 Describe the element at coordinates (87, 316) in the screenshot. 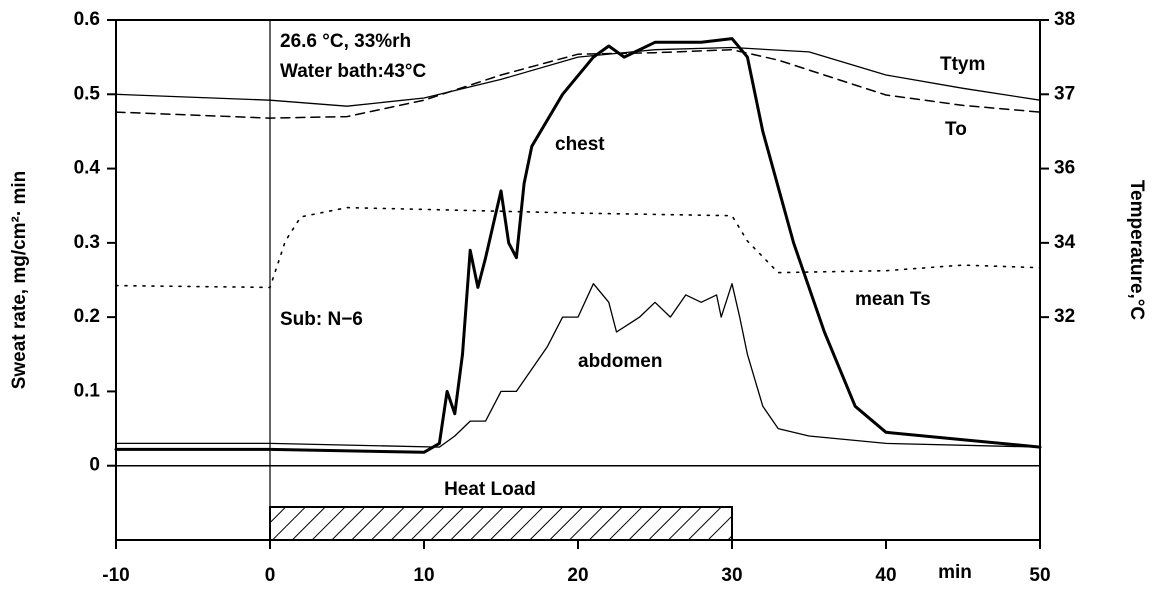

I see `y-tick-label: 0.2` at that location.